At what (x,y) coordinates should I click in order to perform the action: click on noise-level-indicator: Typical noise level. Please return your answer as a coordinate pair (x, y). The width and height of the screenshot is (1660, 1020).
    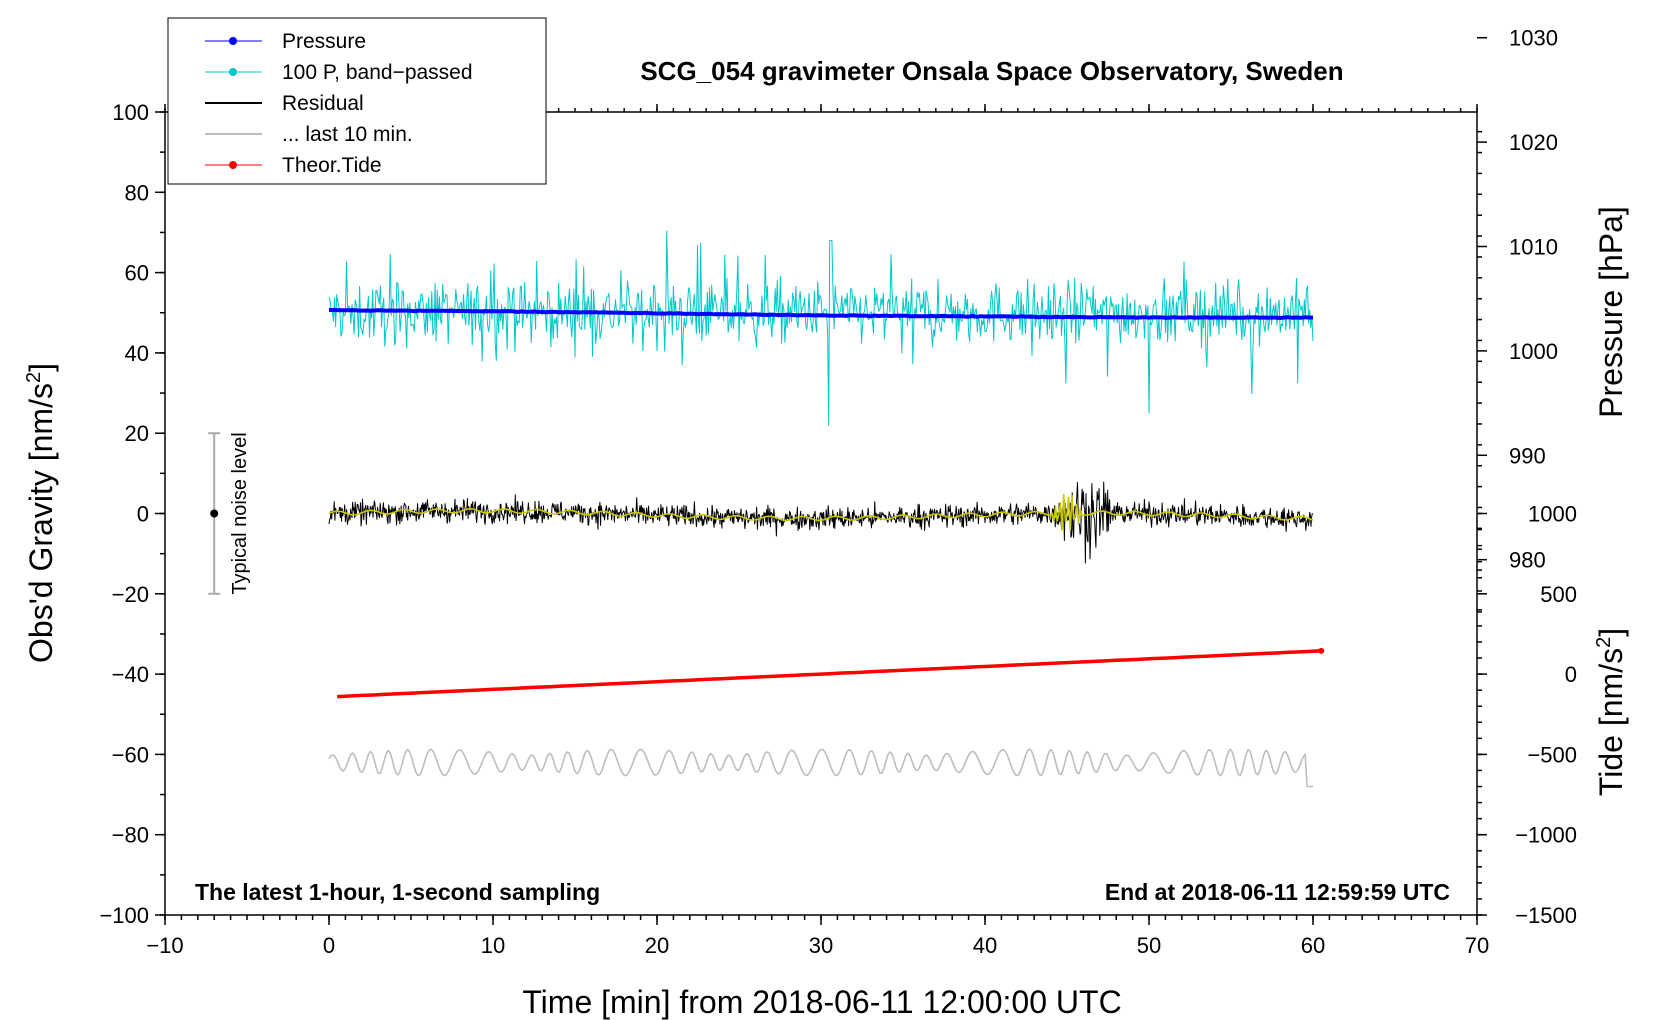
    Looking at the image, I should click on (229, 513).